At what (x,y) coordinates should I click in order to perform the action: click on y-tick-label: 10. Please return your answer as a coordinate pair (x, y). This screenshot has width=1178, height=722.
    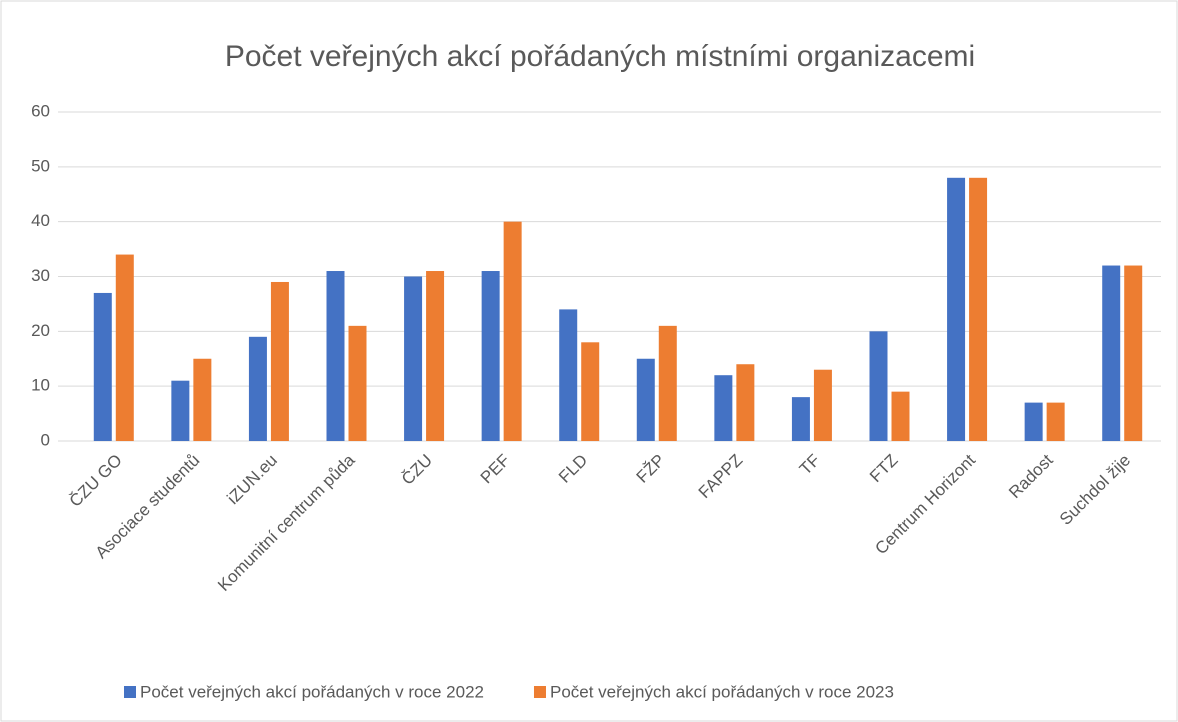
    Looking at the image, I should click on (40, 385).